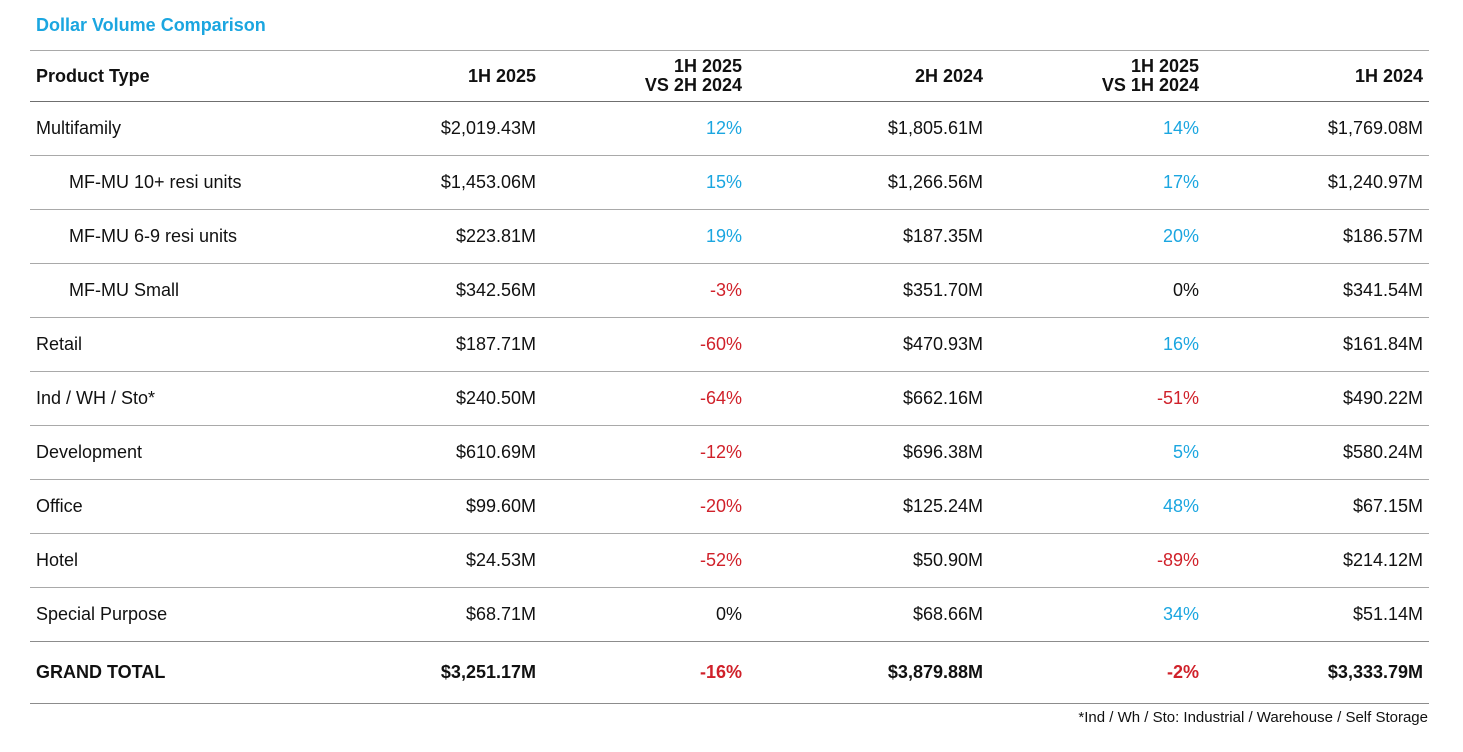  Describe the element at coordinates (155, 182) in the screenshot. I see `row-product-type: MF-MU 10+ resi units` at that location.